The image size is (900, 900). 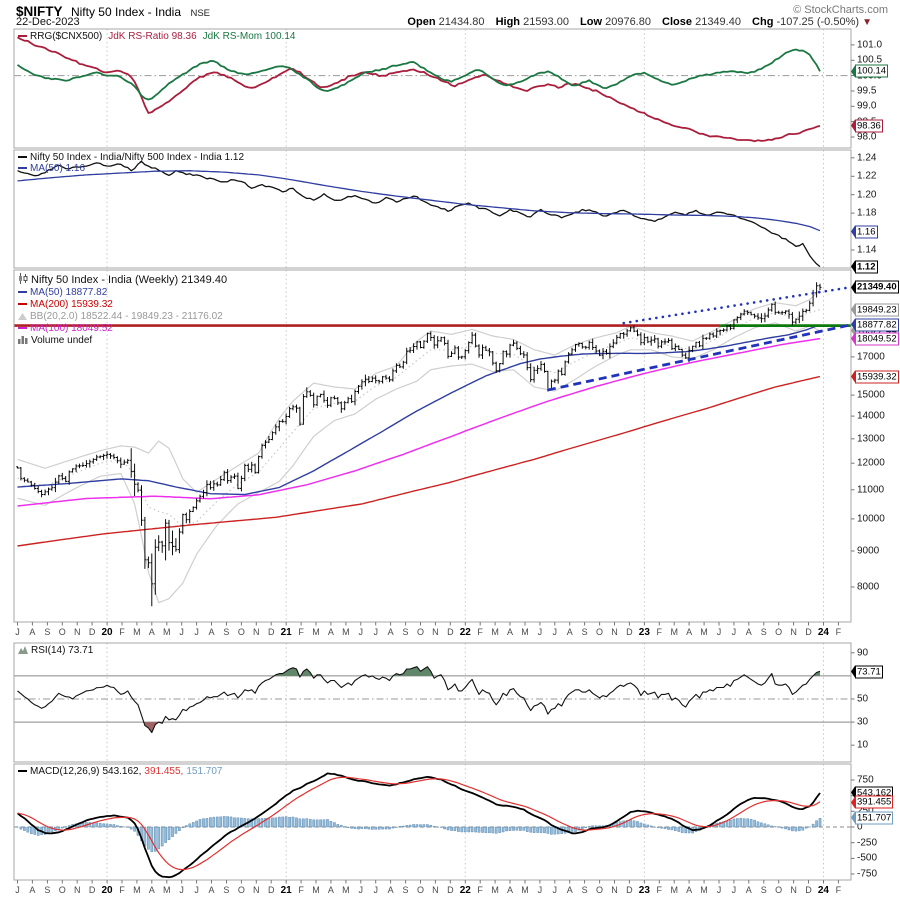 I want to click on header-title-row: $NIFTY Nifty 50 Index - India NSE, so click(x=113, y=12).